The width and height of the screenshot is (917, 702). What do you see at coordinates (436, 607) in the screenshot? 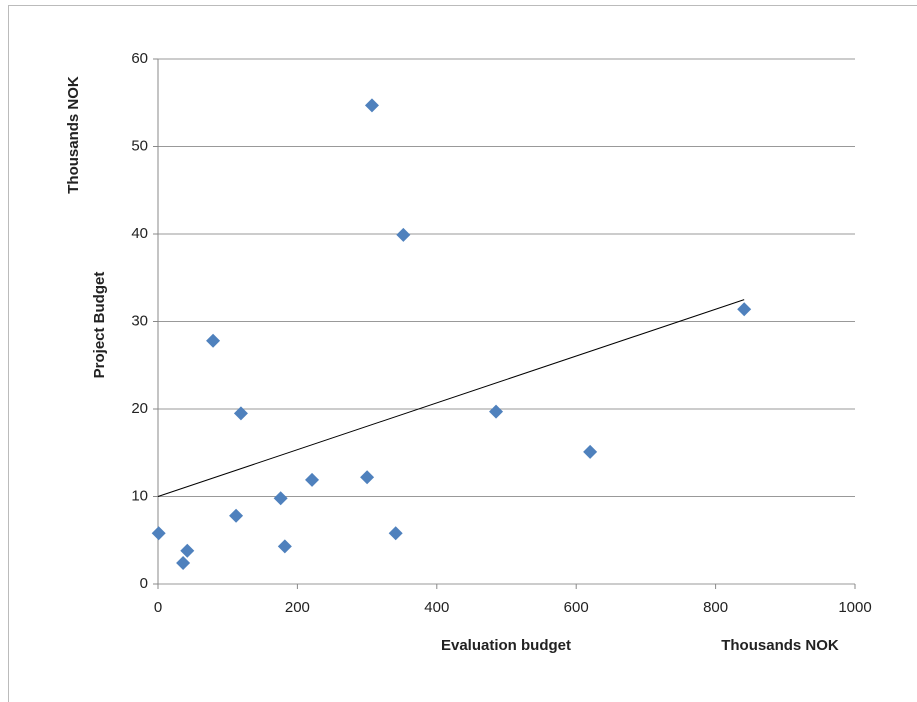
I see `x-tick-label: 400` at bounding box center [436, 607].